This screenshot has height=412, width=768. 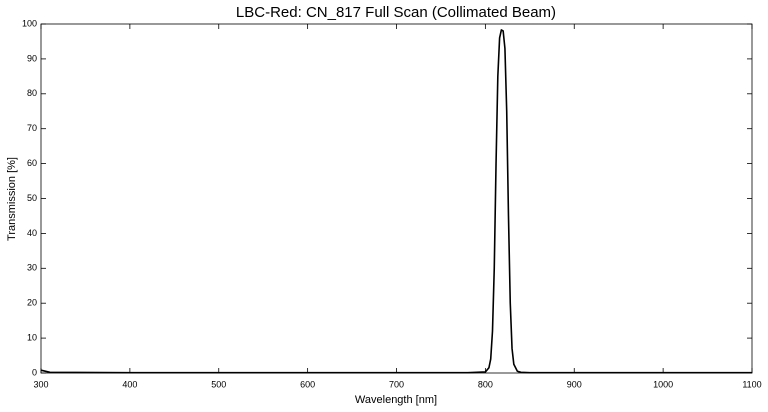 I want to click on y-tick-label: 60, so click(x=32, y=163).